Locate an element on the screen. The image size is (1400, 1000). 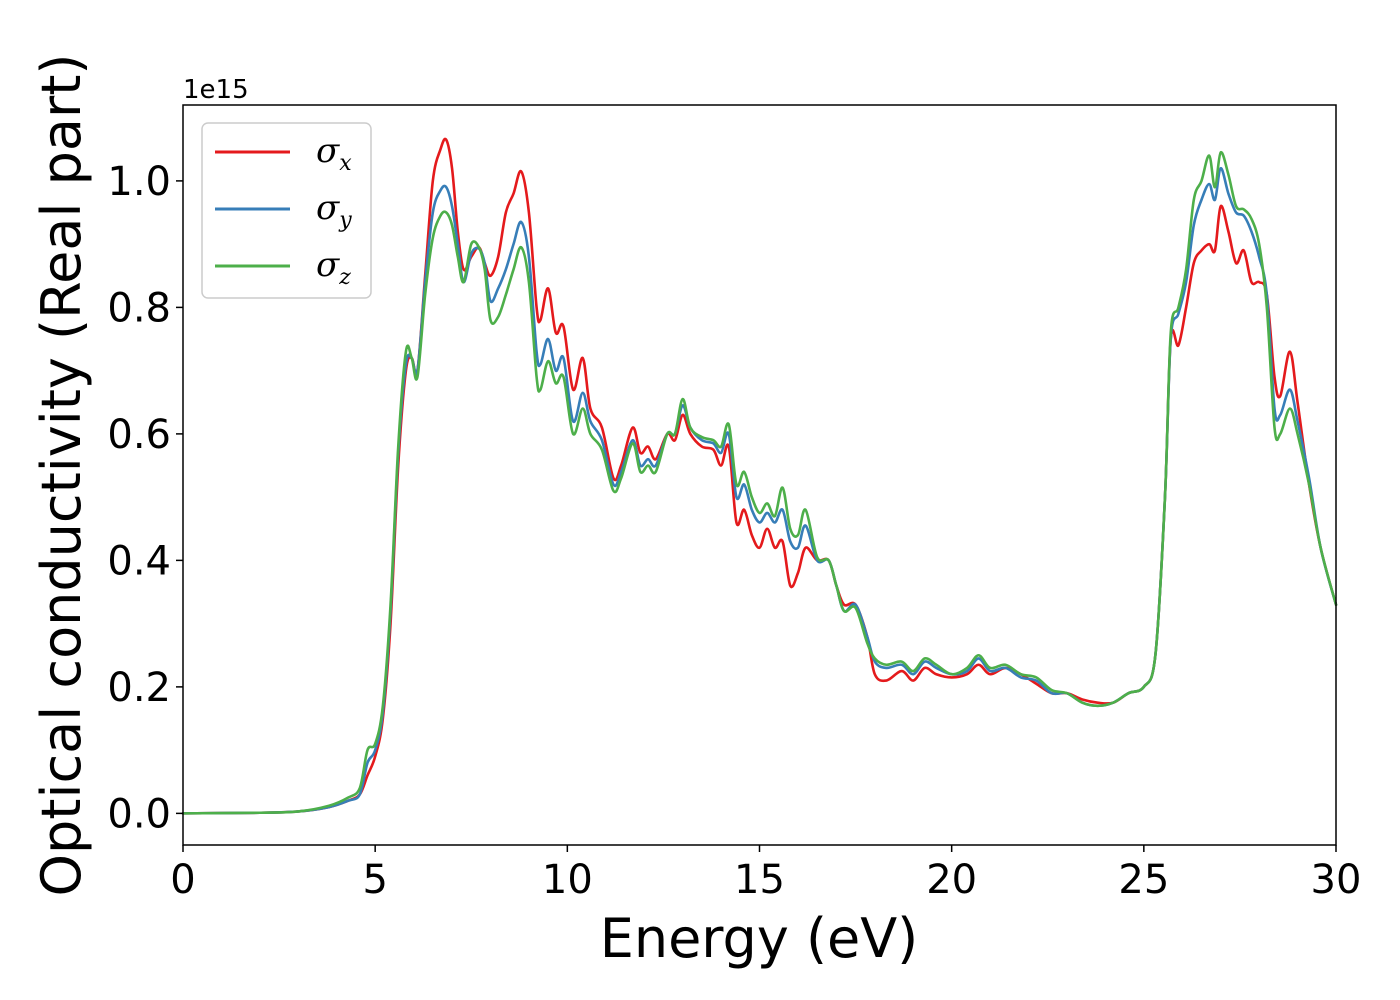
y-tick-label: 0.8 is located at coordinates (139, 308).